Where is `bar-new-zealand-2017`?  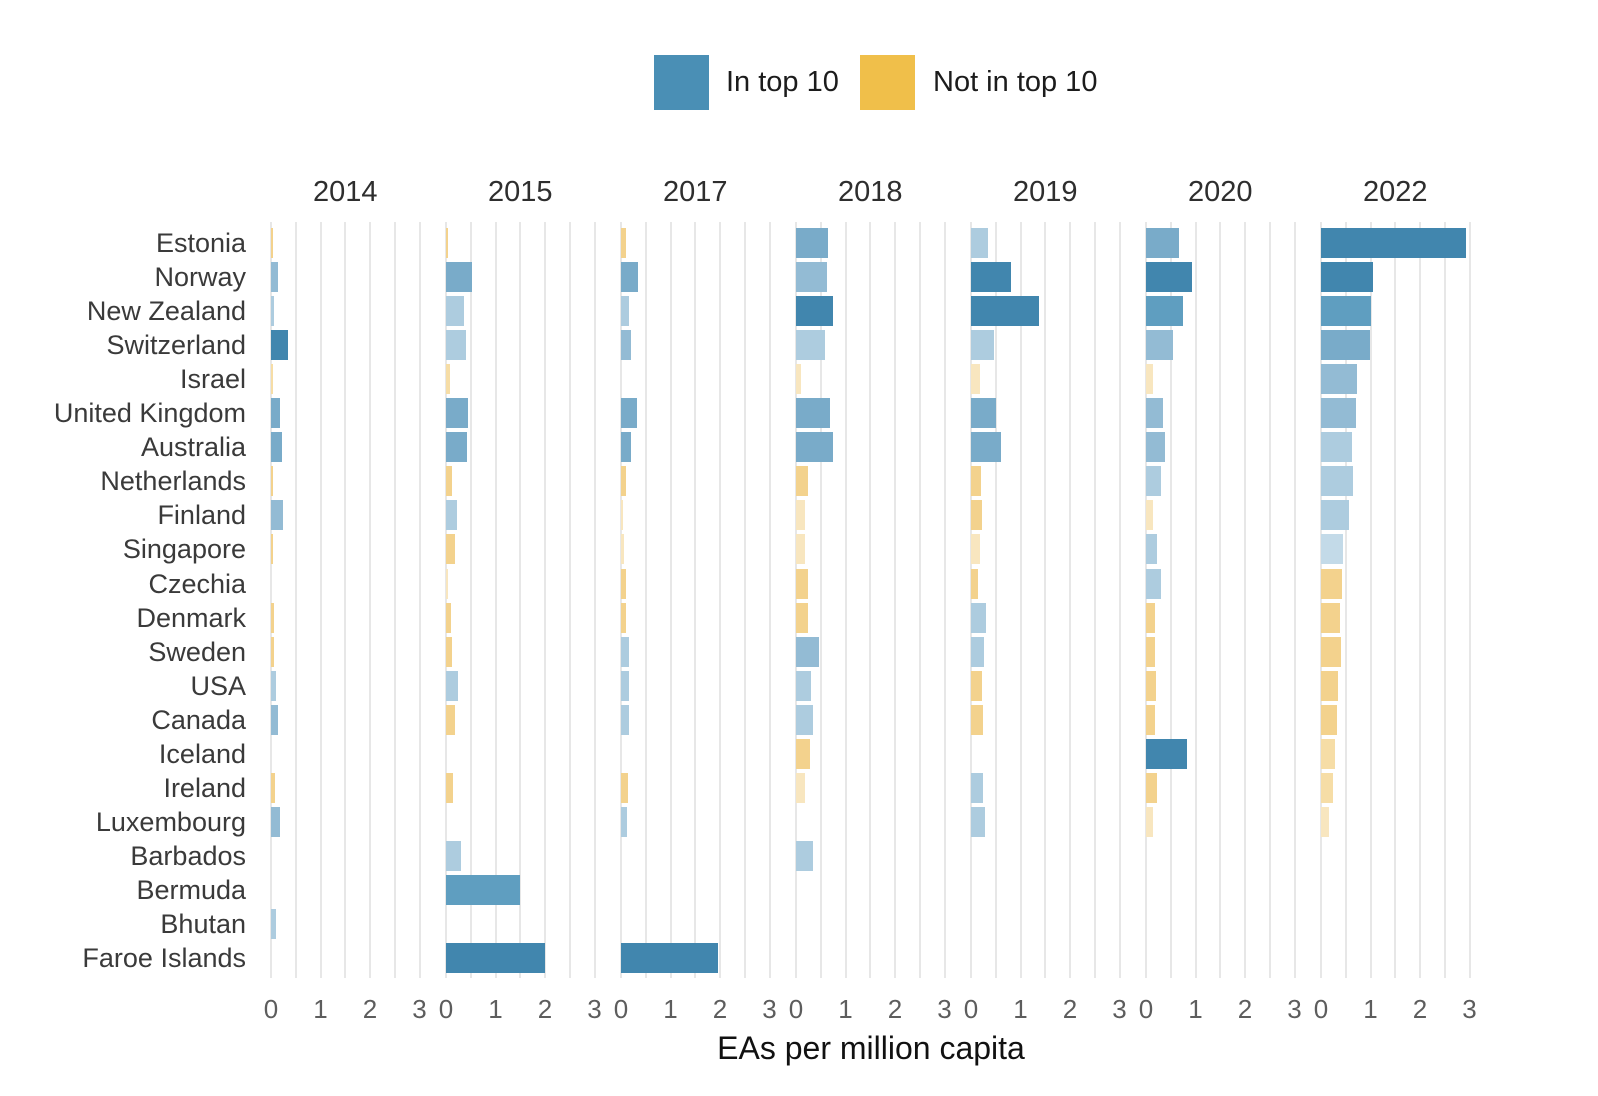
bar-new-zealand-2017 is located at coordinates (625, 311).